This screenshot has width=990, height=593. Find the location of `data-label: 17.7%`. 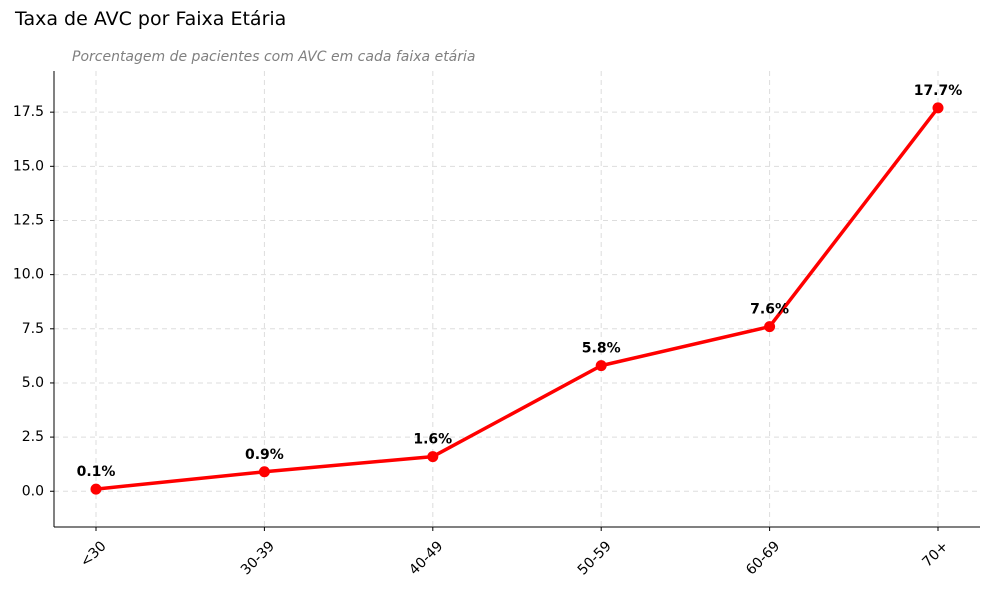

data-label: 17.7% is located at coordinates (938, 91).